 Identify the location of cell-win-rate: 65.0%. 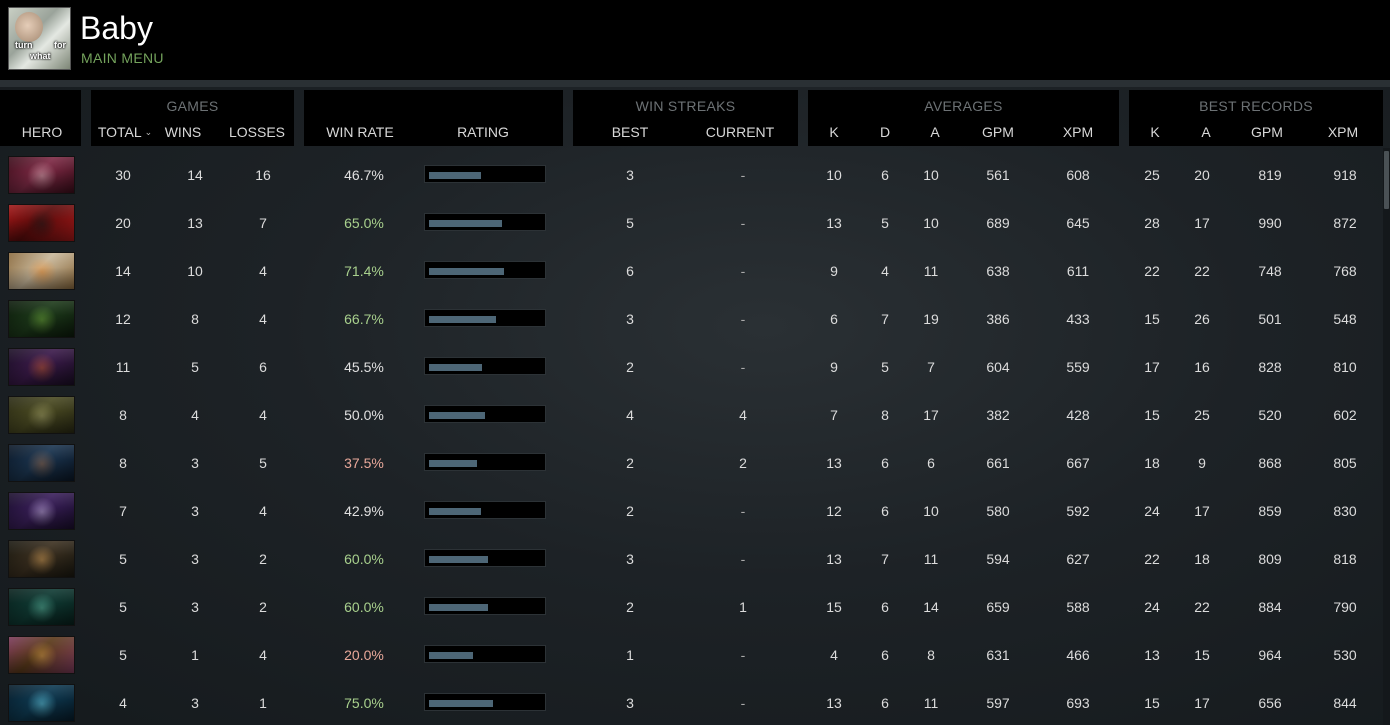
(364, 223).